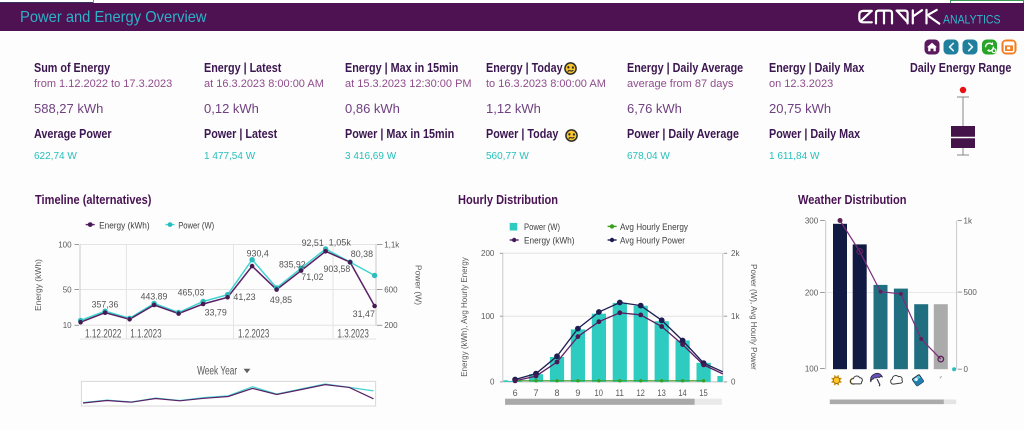  I want to click on svg-text: 357,36, so click(105, 305).